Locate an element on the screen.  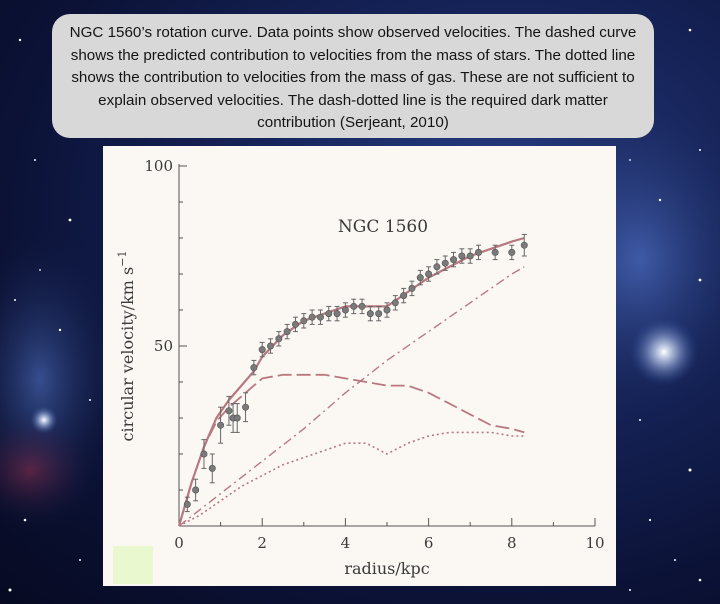
x-tick-label-0: 0 is located at coordinates (179, 543).